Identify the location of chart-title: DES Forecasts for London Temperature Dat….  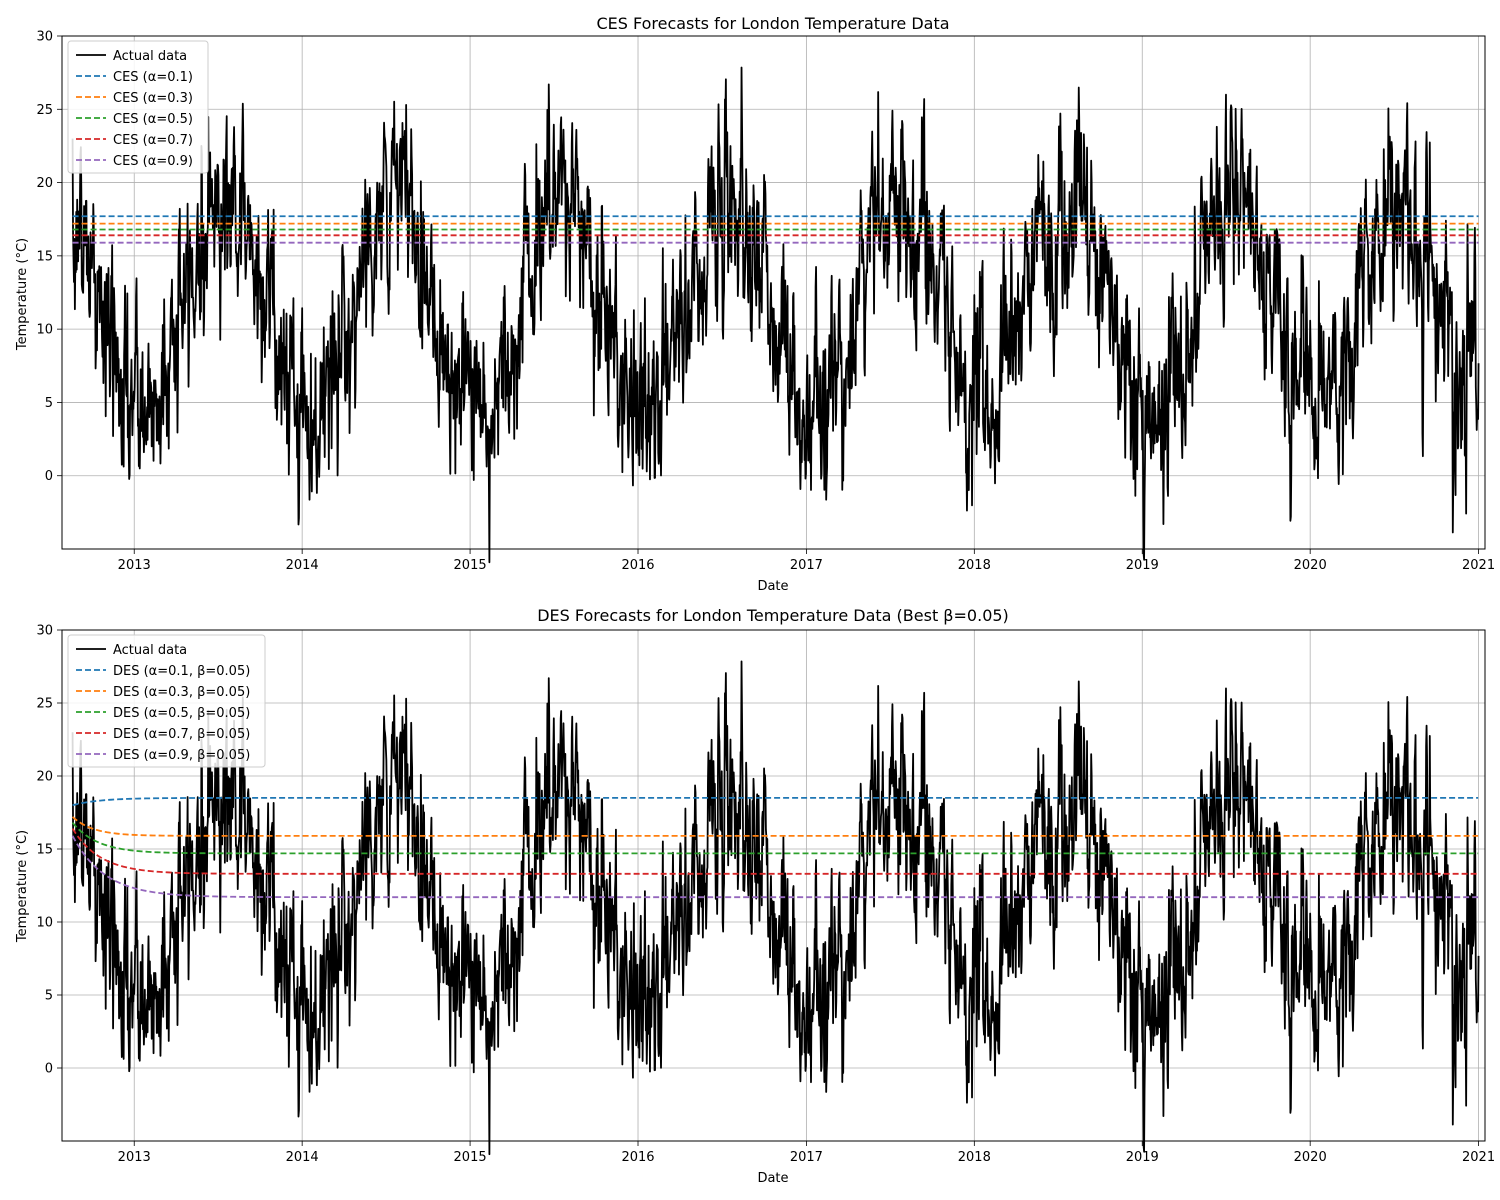
(773, 615).